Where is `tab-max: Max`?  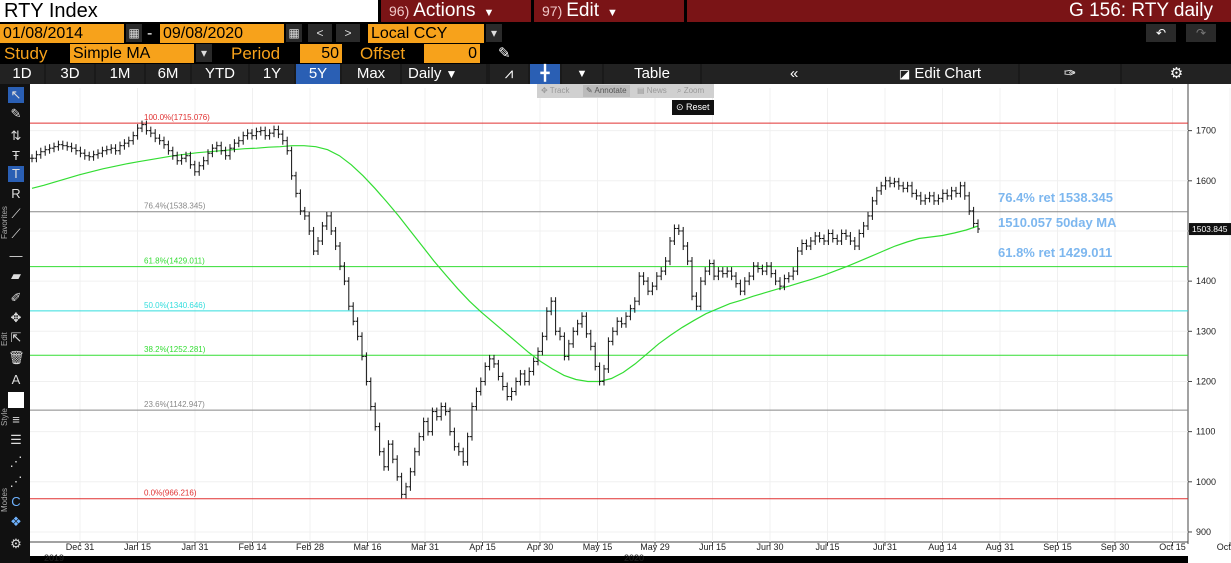 tab-max: Max is located at coordinates (371, 74).